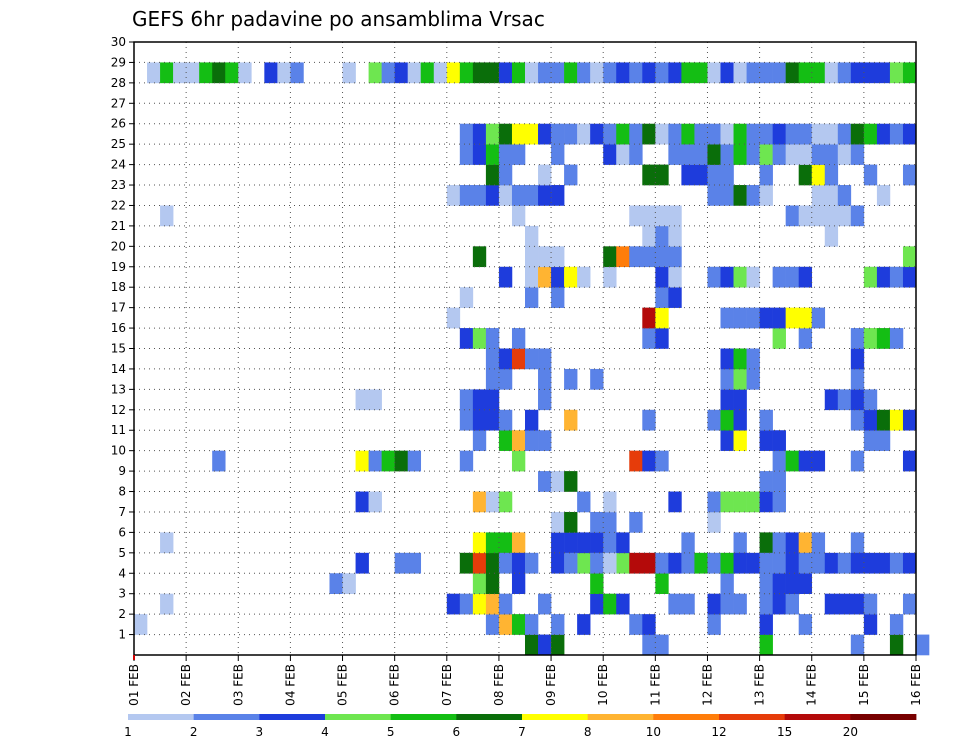 The width and height of the screenshot is (960, 742). Describe the element at coordinates (850, 732) in the screenshot. I see `colorbar-label: 20` at that location.